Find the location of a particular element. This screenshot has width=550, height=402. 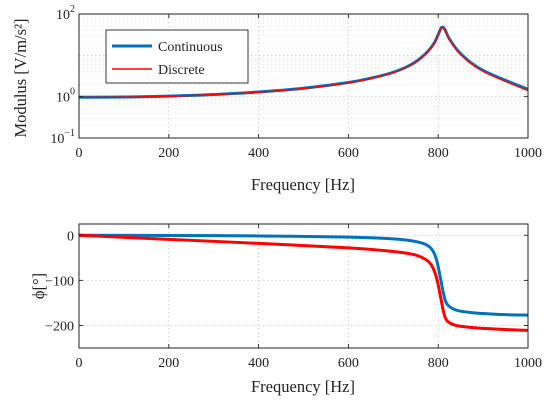

phase-x-tick-label: 400 is located at coordinates (258, 363).